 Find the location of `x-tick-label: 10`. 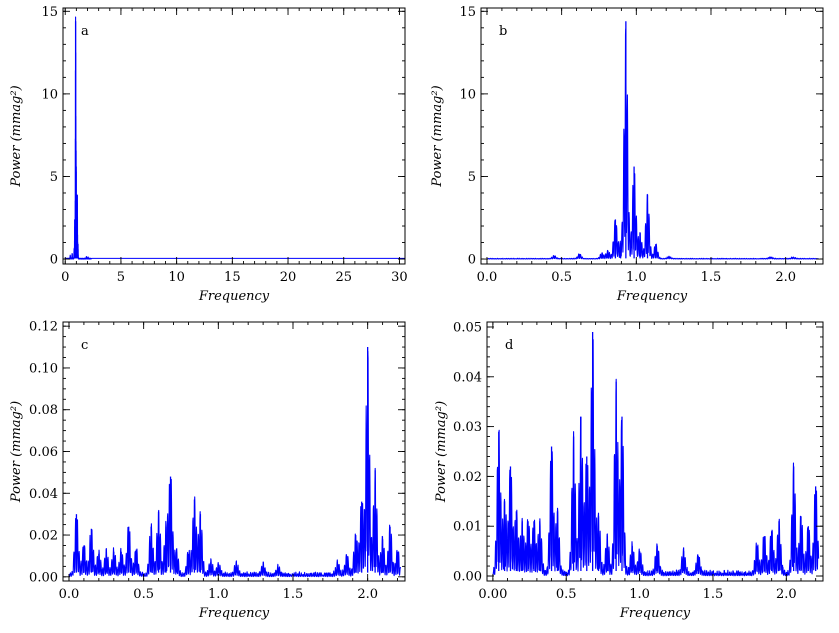

x-tick-label: 10 is located at coordinates (176, 277).